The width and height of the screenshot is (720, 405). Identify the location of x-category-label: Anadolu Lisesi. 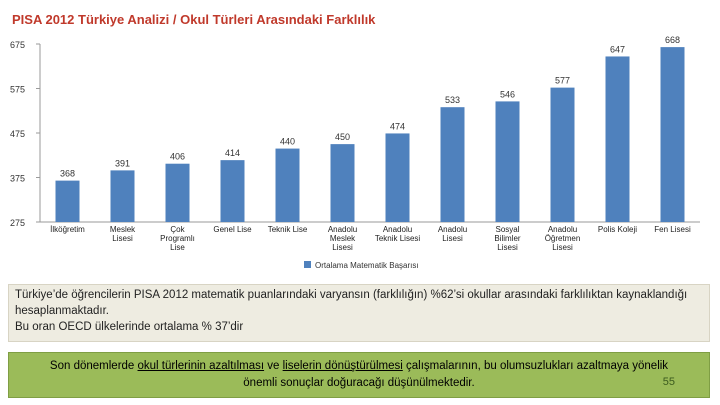
(452, 234).